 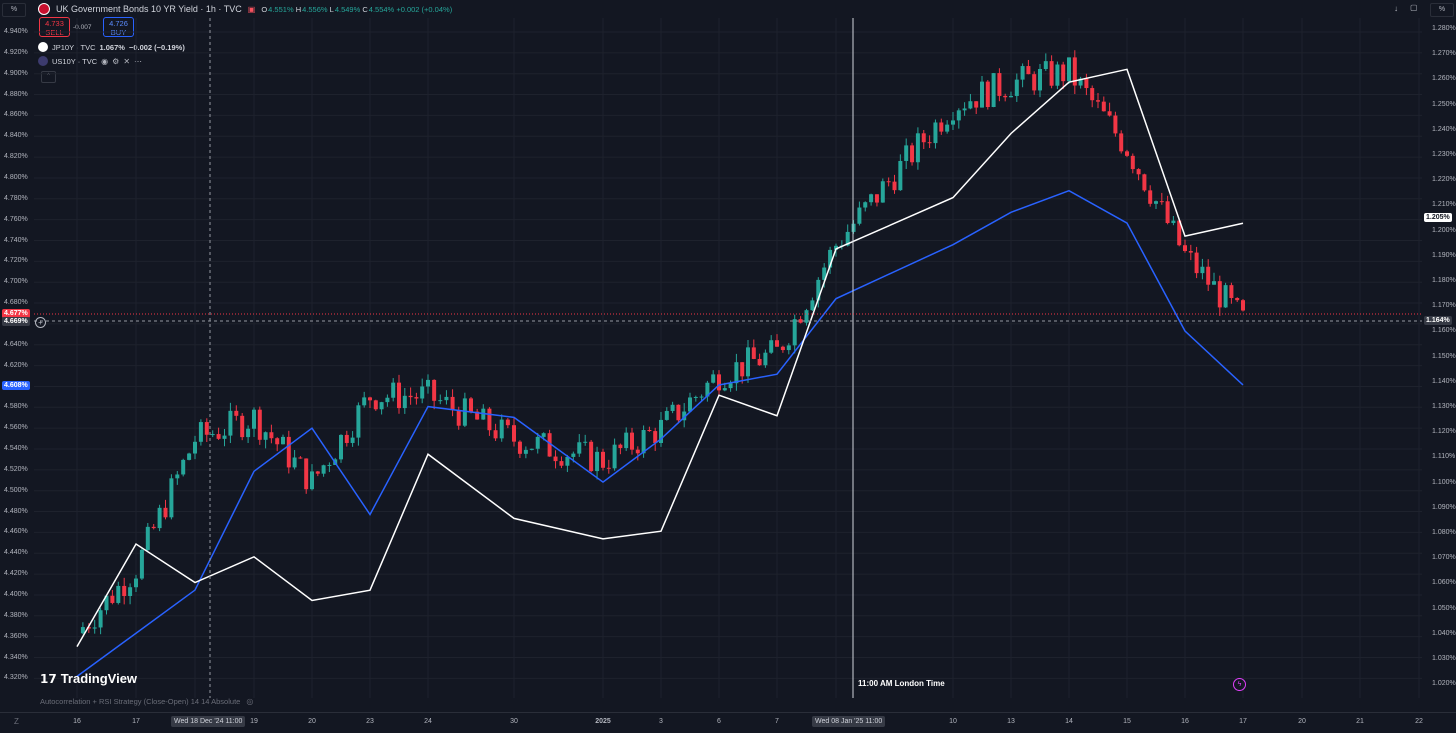 What do you see at coordinates (16, 282) in the screenshot?
I see `left-axis-tick: 4.700%` at bounding box center [16, 282].